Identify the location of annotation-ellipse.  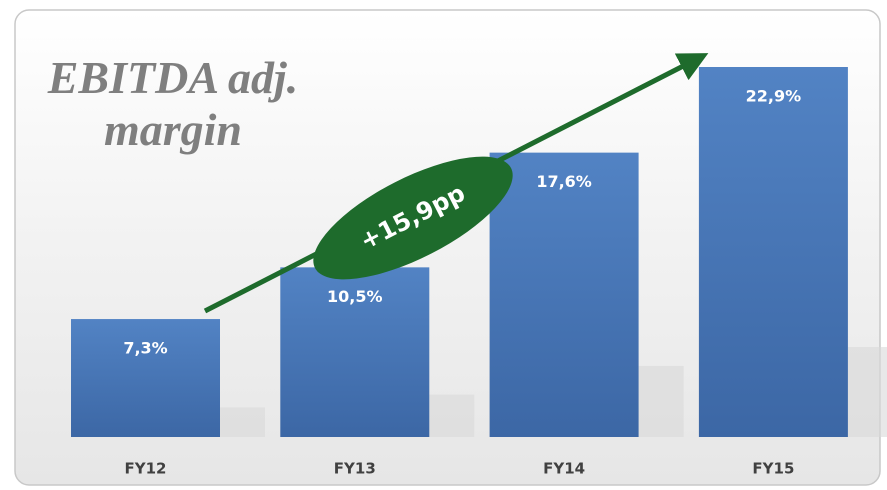
(413, 218).